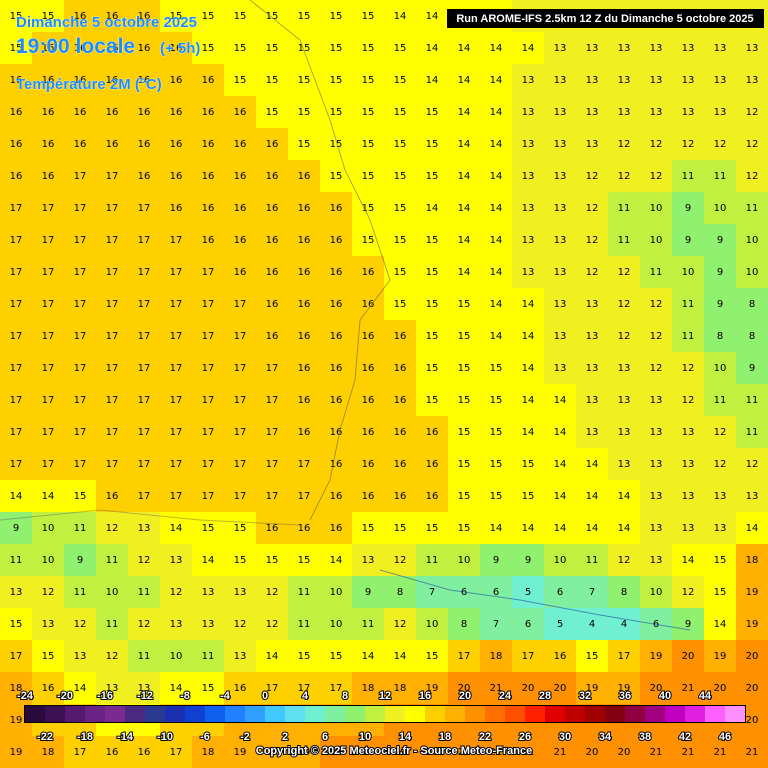  I want to click on cell-value: 10, so click(560, 560).